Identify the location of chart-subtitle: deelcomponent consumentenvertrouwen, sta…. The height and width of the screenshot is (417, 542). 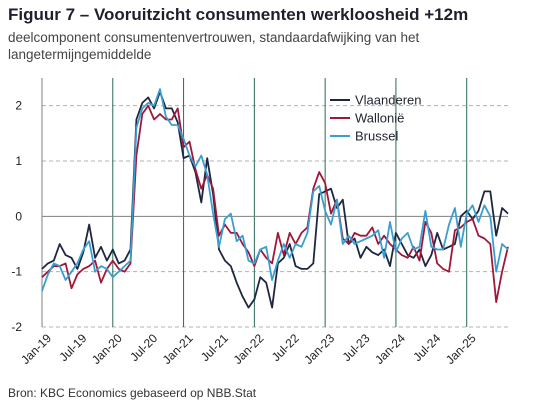
(214, 46).